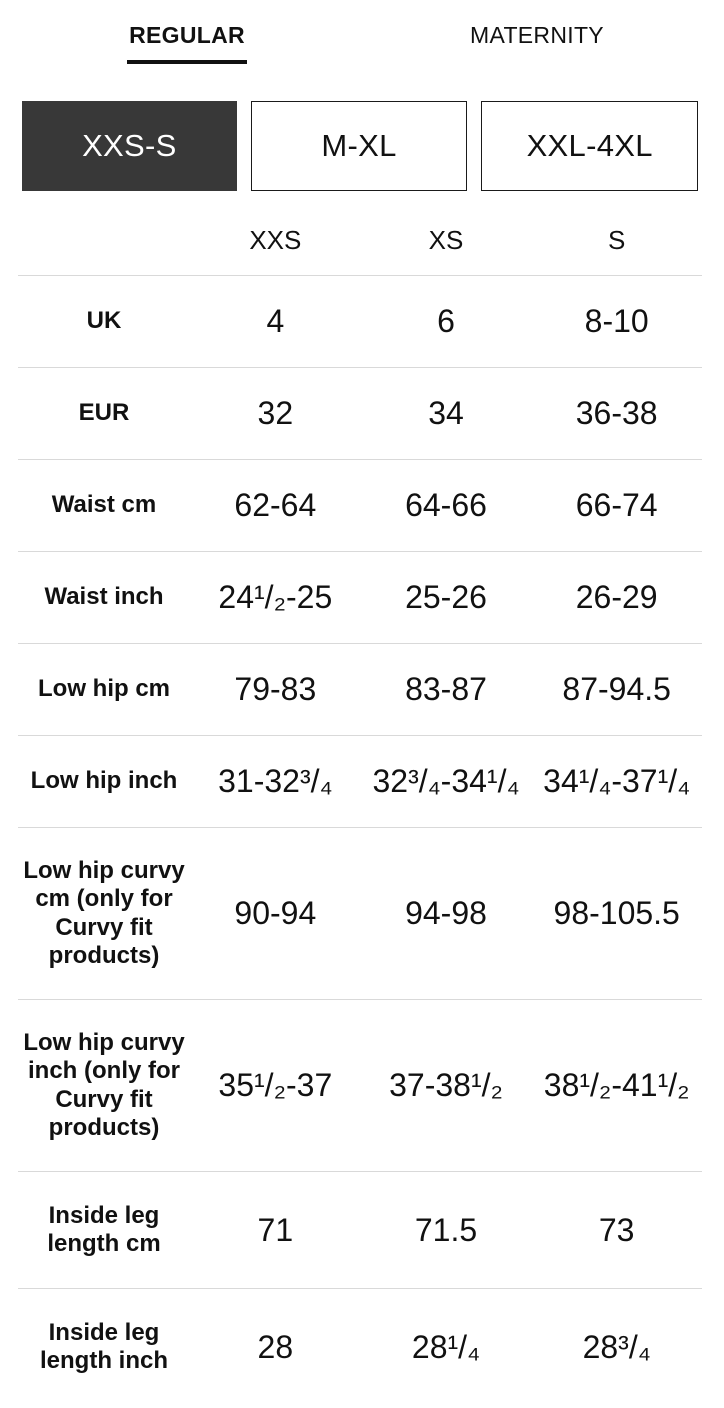 Image resolution: width=724 pixels, height=1408 pixels. I want to click on size-value-cell: 73, so click(616, 1229).